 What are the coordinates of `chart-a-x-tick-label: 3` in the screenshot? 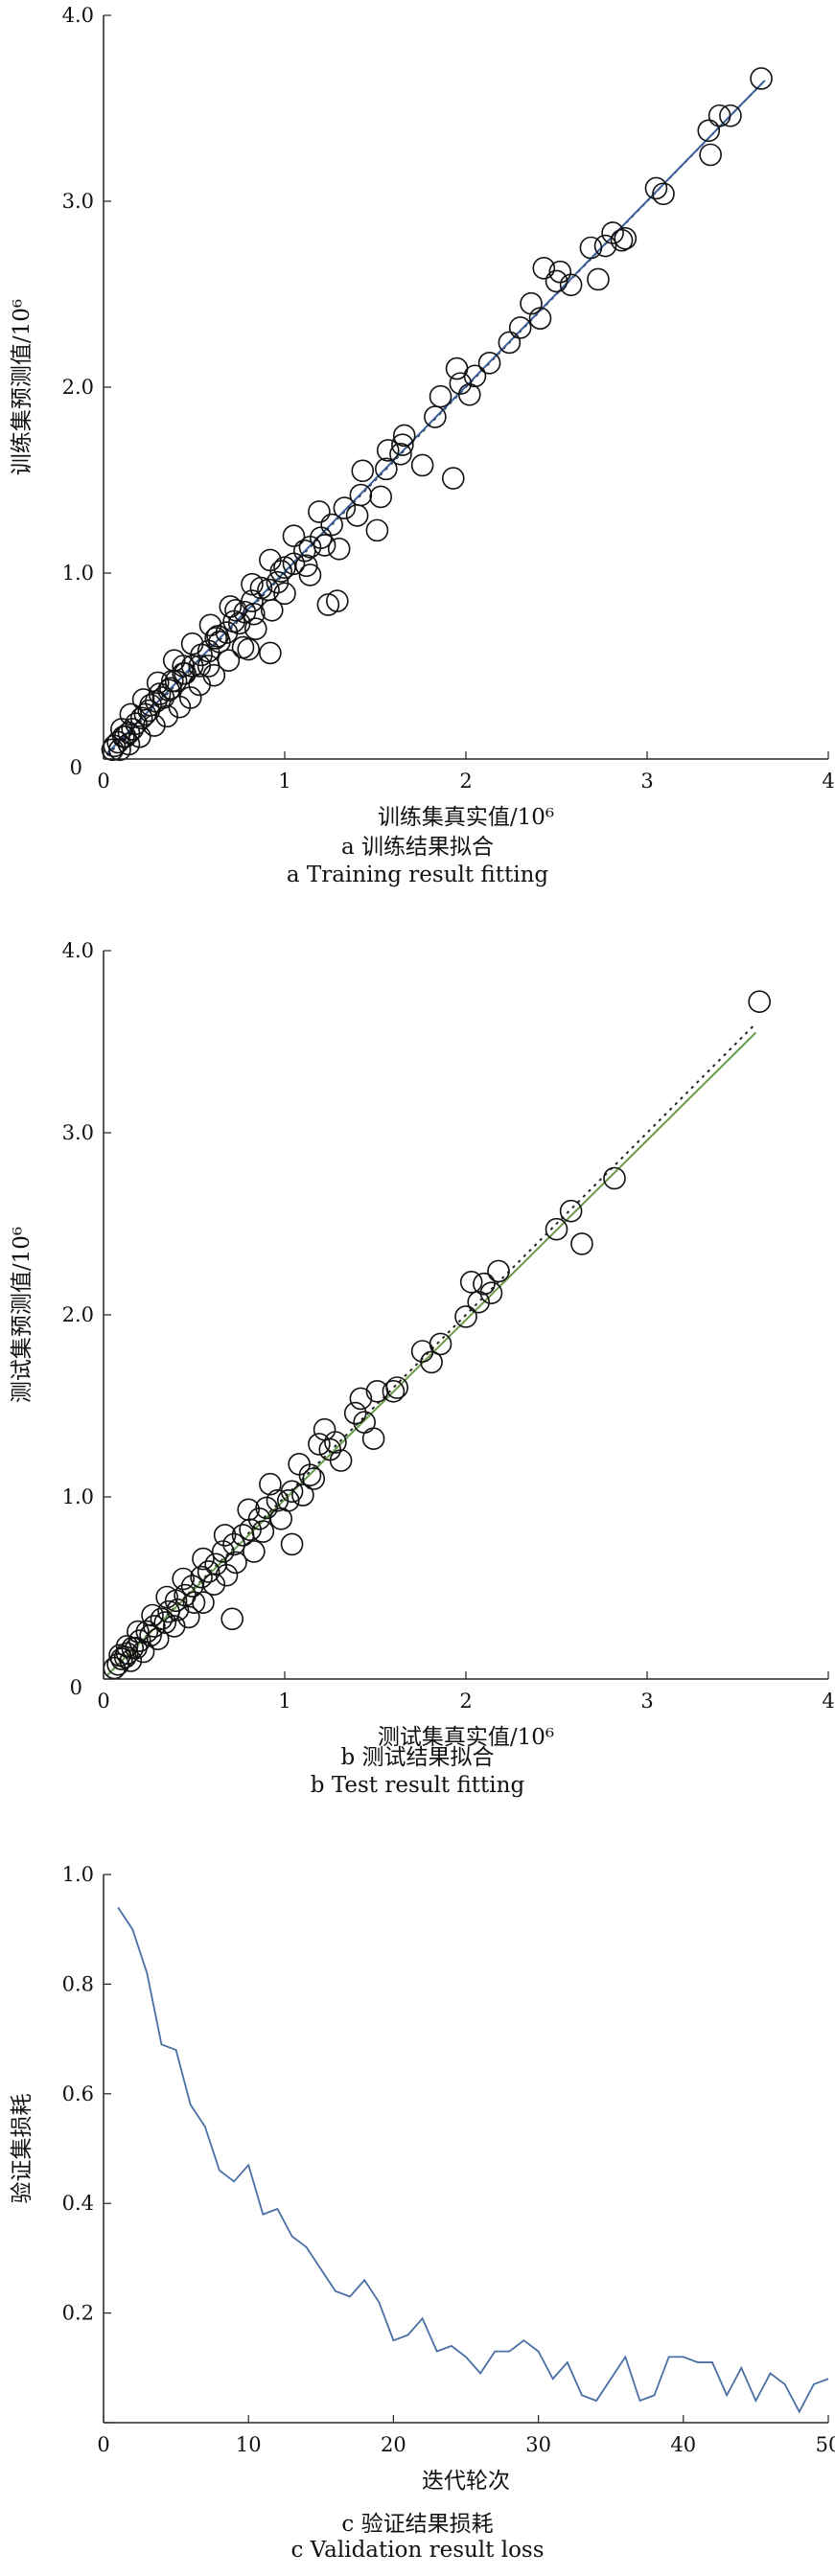 It's located at (646, 782).